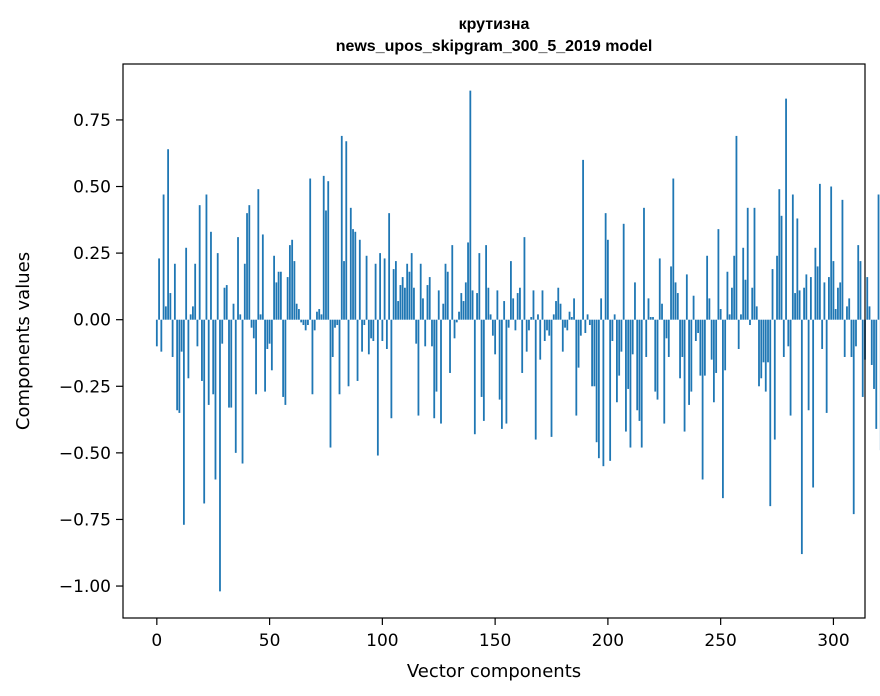  What do you see at coordinates (270, 641) in the screenshot?
I see `x-tick-label: 50` at bounding box center [270, 641].